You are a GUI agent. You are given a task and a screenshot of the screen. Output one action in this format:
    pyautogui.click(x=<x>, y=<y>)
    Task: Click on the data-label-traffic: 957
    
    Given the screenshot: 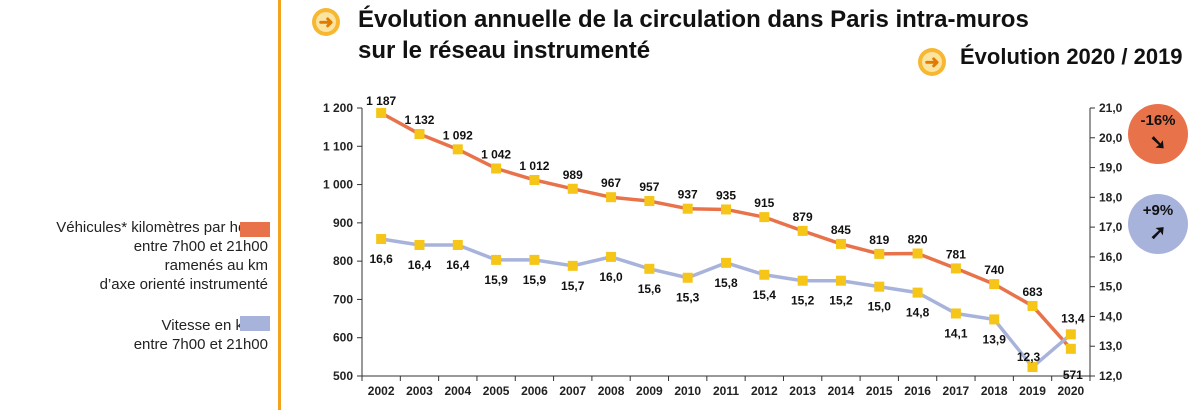 What is the action you would take?
    pyautogui.click(x=649, y=187)
    